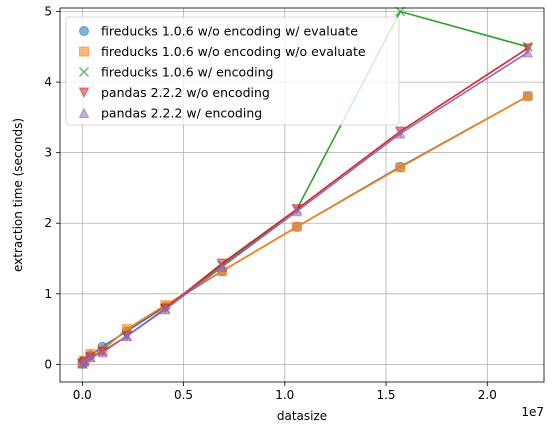 The image size is (554, 432). I want to click on legend-label: fireducks 1.0.6 w/ encoding, so click(187, 72).